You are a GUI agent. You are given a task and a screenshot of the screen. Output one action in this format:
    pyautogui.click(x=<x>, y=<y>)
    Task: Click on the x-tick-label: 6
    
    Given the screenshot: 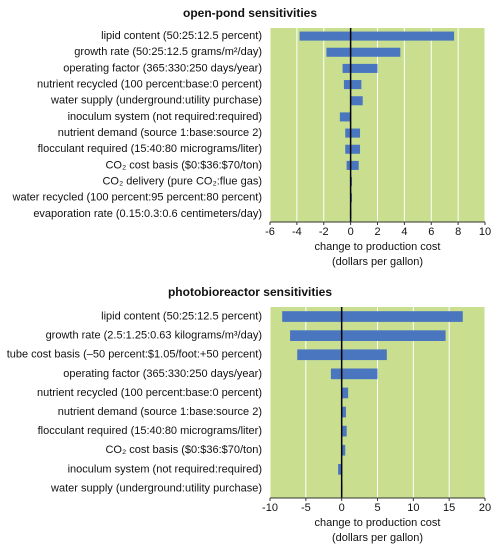 What is the action you would take?
    pyautogui.click(x=431, y=232)
    